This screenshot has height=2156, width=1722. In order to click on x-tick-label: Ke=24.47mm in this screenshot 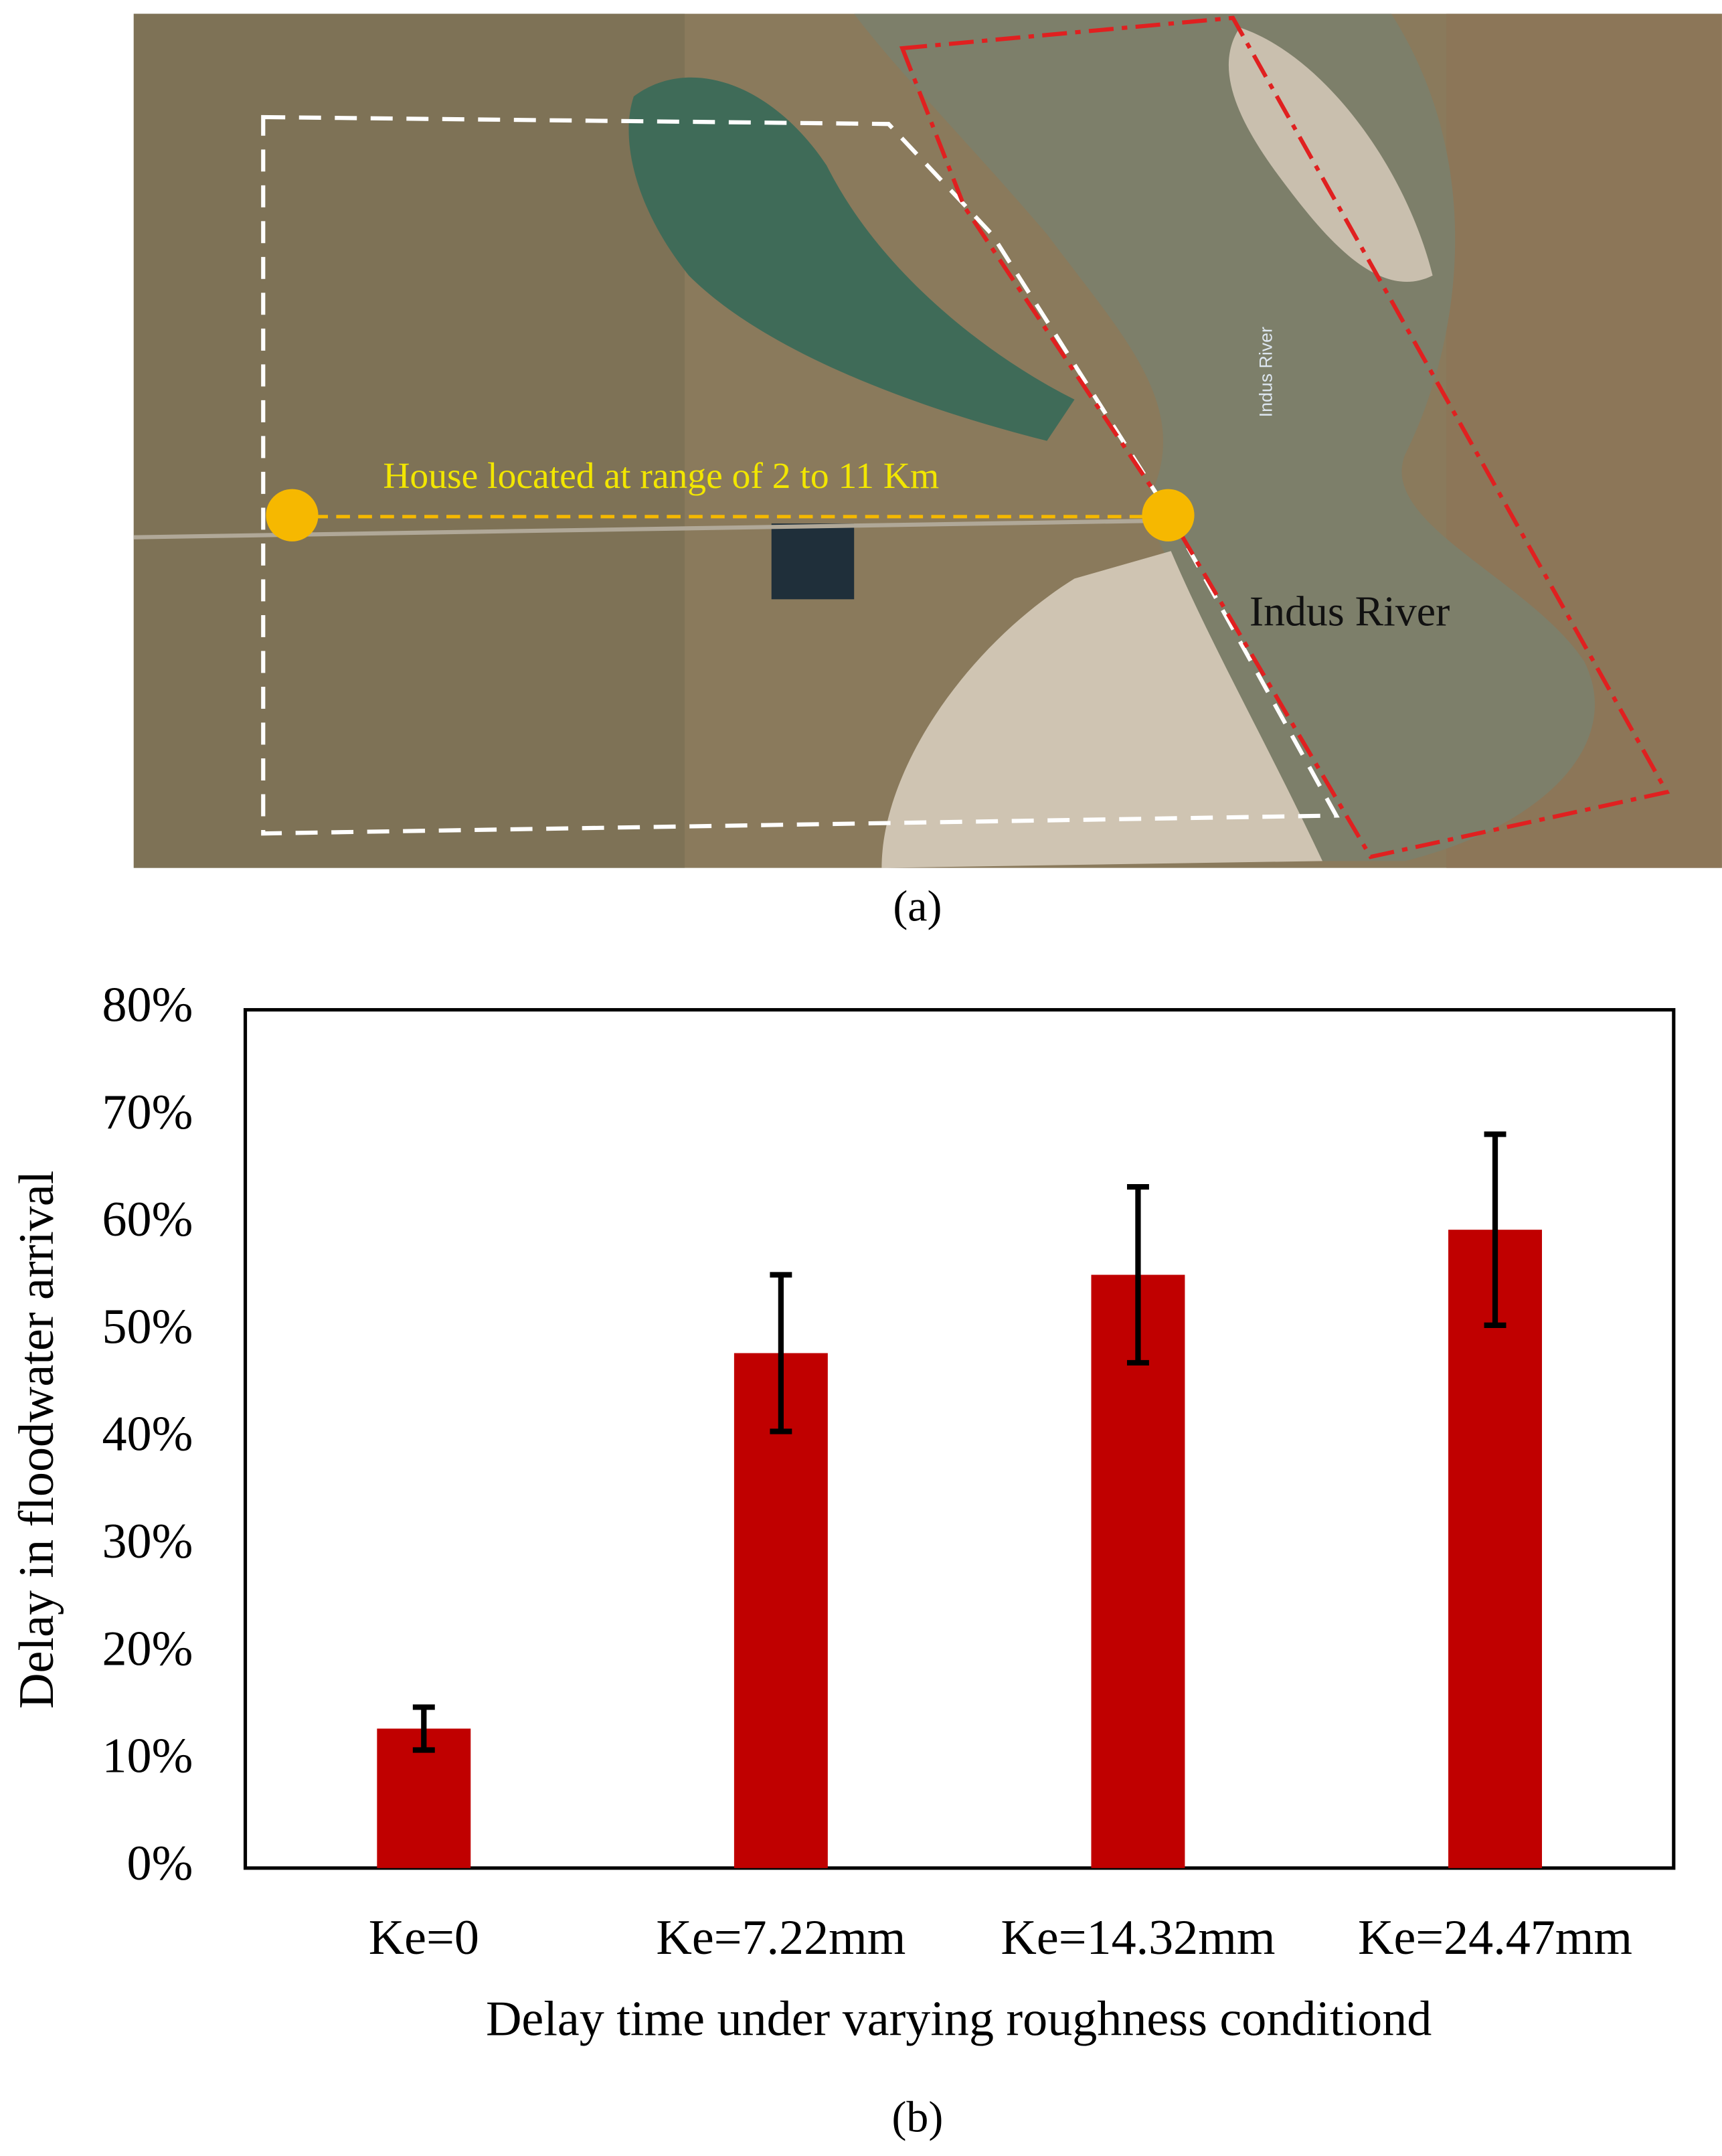, I will do `click(1495, 1937)`.